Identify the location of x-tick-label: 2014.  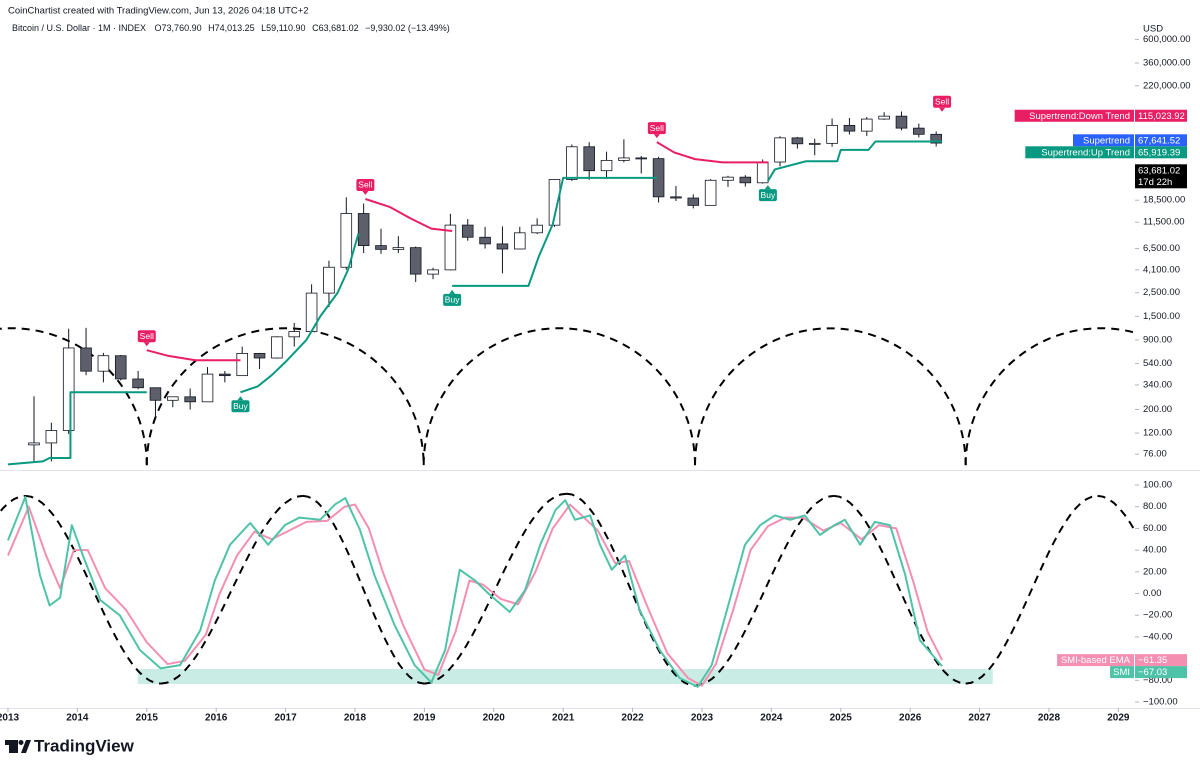
(77, 718).